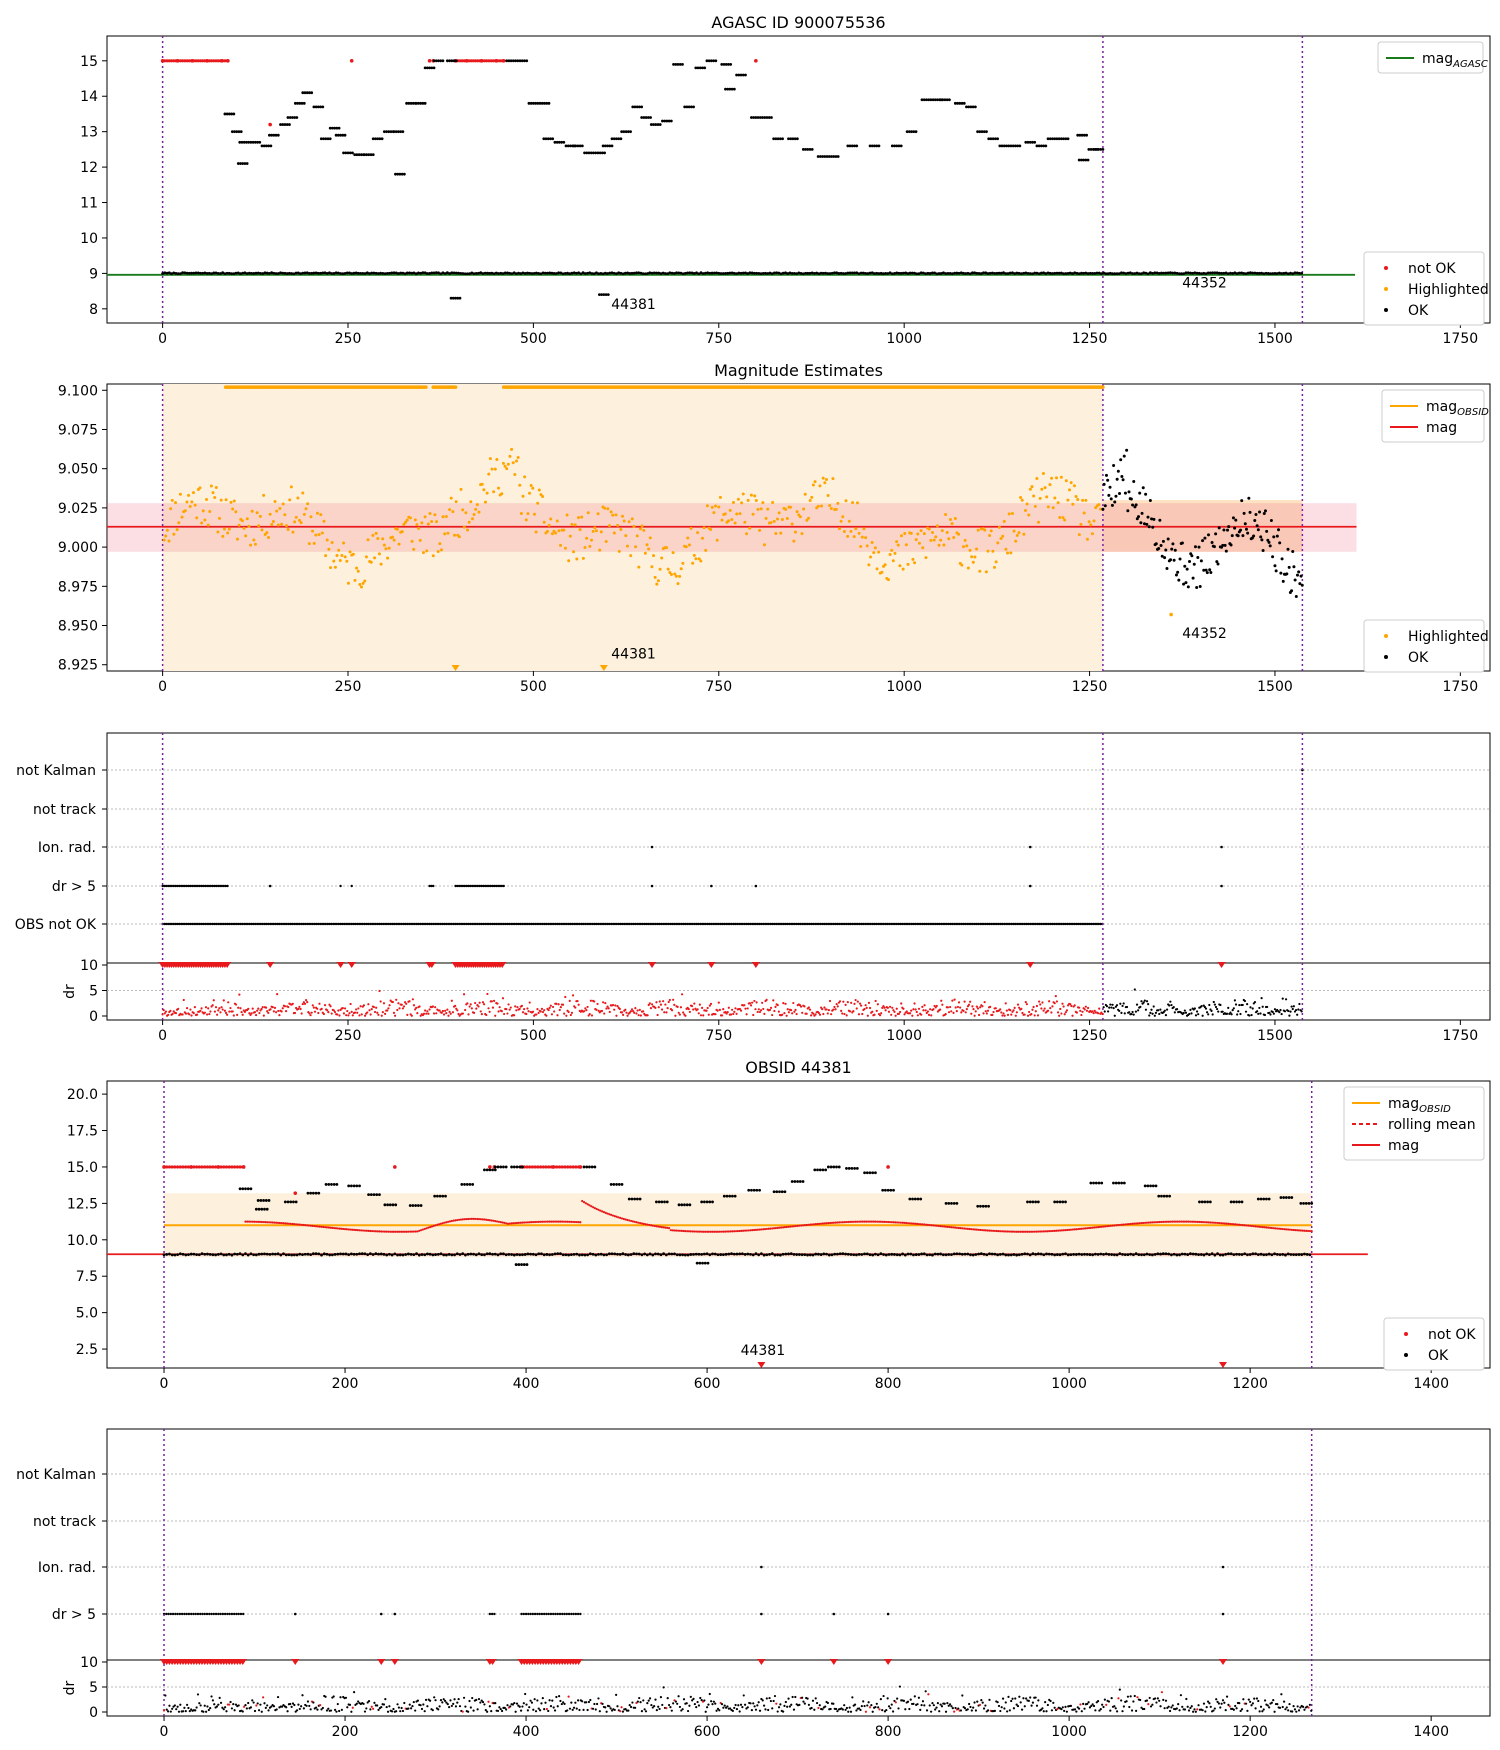 Image resolution: width=1500 pixels, height=1750 pixels. What do you see at coordinates (65, 810) in the screenshot?
I see `flag-row-label: not track` at bounding box center [65, 810].